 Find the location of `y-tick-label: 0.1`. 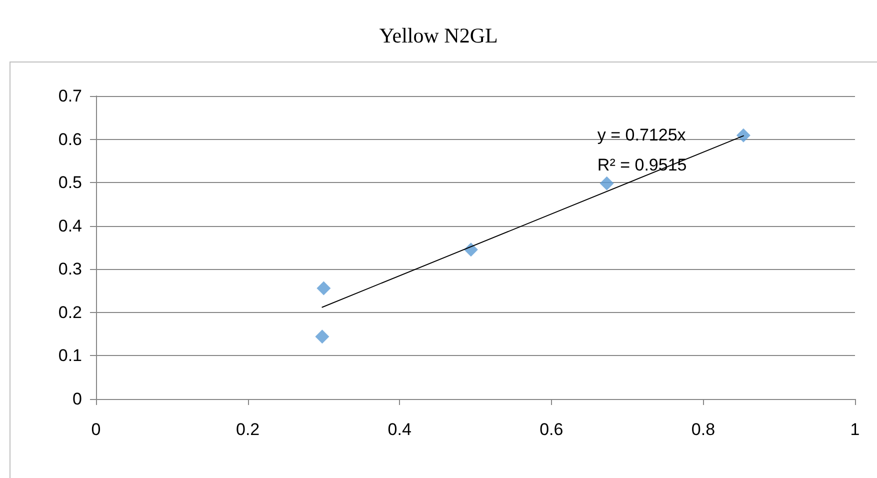

y-tick-label: 0.1 is located at coordinates (70, 356).